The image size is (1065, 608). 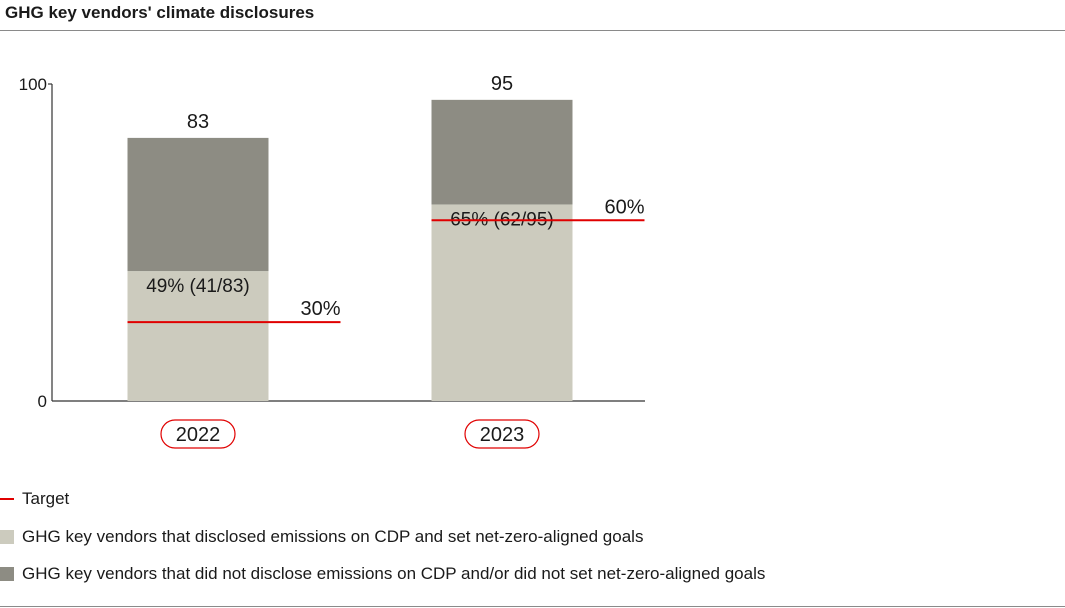 What do you see at coordinates (7, 537) in the screenshot?
I see `disclosed-swatch` at bounding box center [7, 537].